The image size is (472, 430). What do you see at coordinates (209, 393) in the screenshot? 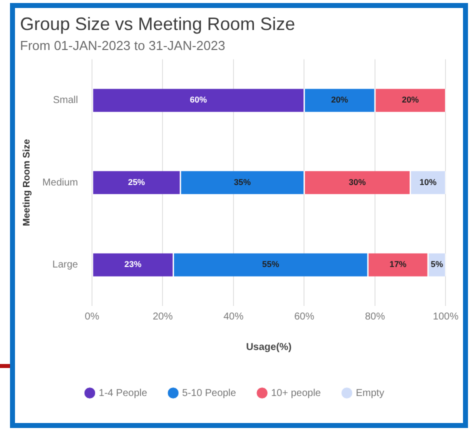
I see `legend-label: 5-10 People` at bounding box center [209, 393].